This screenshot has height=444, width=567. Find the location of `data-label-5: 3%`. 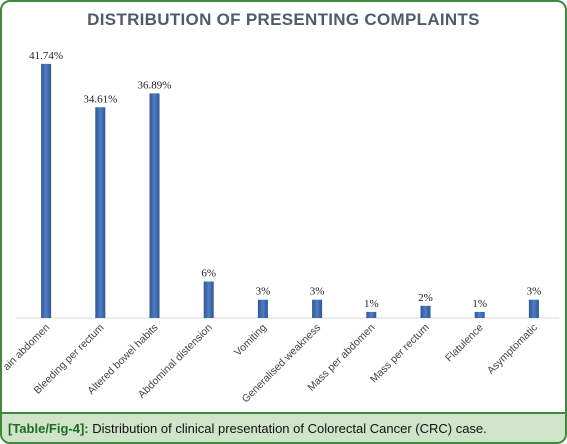

data-label-5: 3% is located at coordinates (317, 292).